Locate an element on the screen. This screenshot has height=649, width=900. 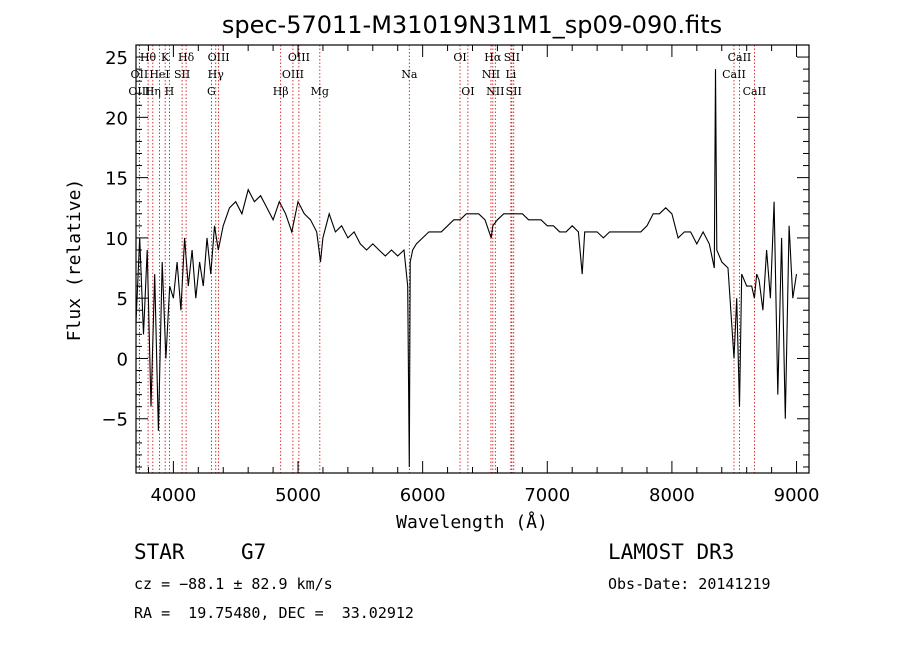
x-tick-label: 8000 is located at coordinates (672, 495).